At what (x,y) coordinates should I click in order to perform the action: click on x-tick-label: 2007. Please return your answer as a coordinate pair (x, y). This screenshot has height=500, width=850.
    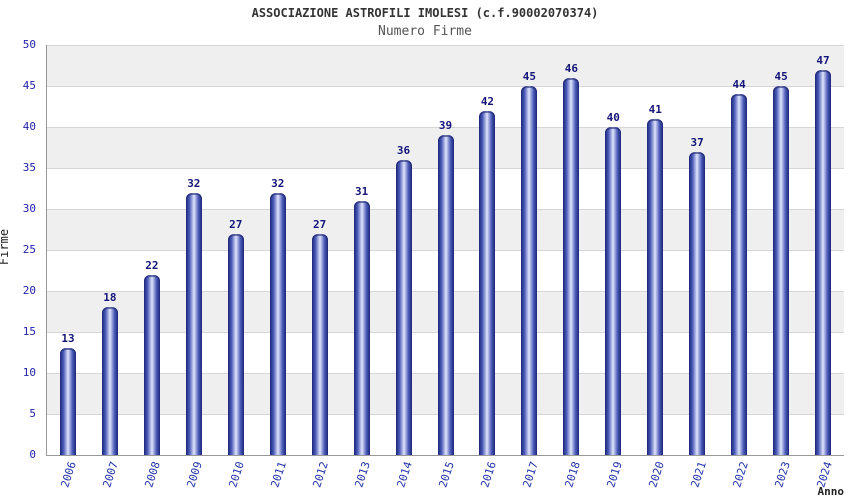
    Looking at the image, I should click on (111, 475).